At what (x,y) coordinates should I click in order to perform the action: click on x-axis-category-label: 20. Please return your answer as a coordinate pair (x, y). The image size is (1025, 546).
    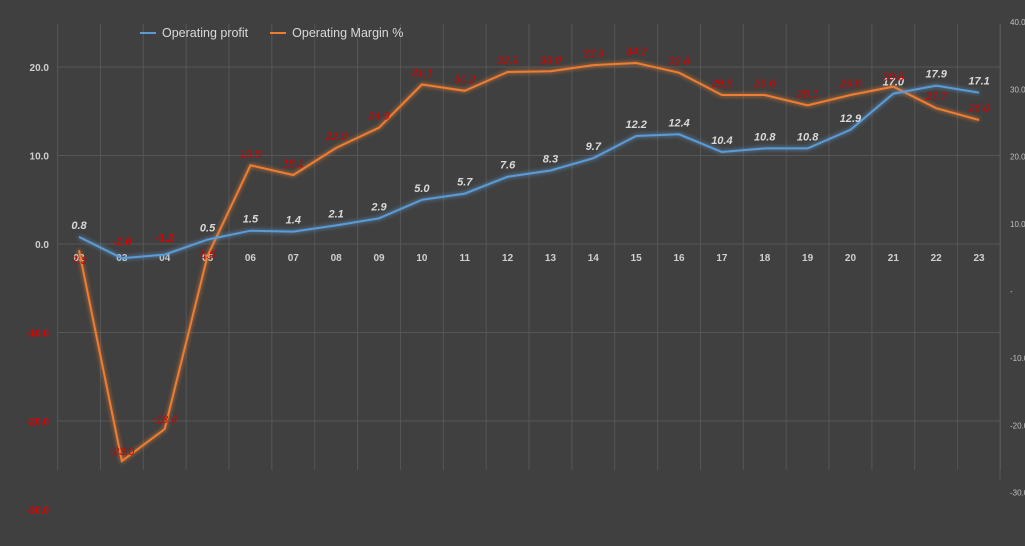
    Looking at the image, I should click on (851, 258).